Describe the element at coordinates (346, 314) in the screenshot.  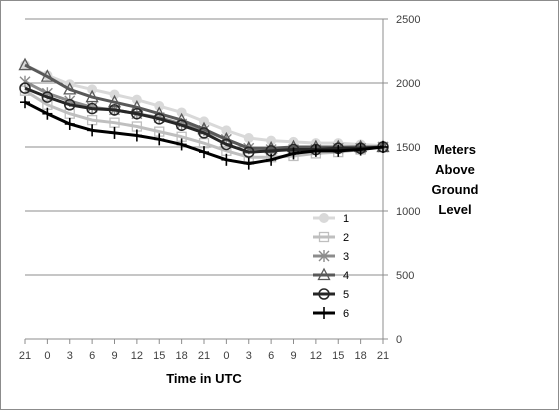
I see `legend-label: 6` at that location.